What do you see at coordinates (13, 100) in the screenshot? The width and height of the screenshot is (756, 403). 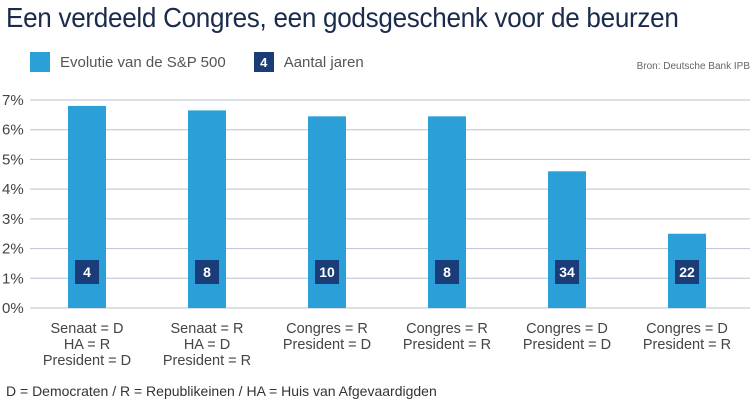 I see `y-tick-label: 7%` at bounding box center [13, 100].